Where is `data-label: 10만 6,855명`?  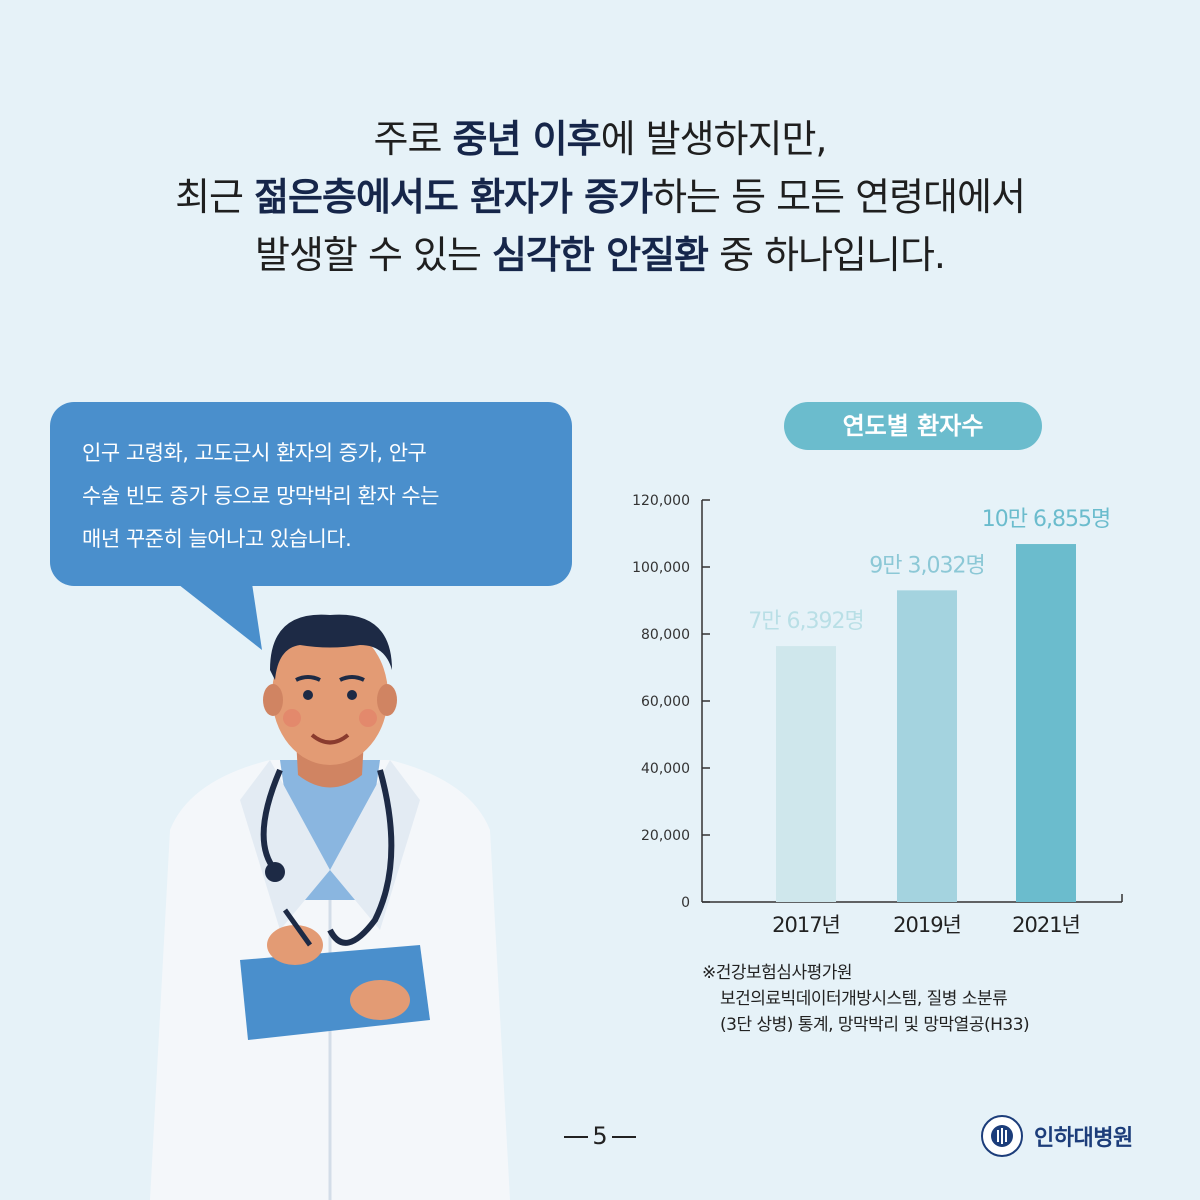 data-label: 10만 6,855명 is located at coordinates (1046, 519).